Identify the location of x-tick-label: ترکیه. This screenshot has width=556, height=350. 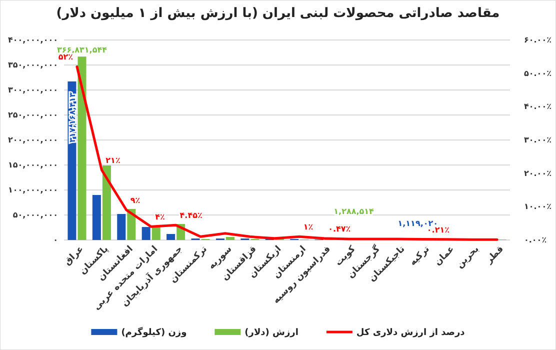
(420, 256).